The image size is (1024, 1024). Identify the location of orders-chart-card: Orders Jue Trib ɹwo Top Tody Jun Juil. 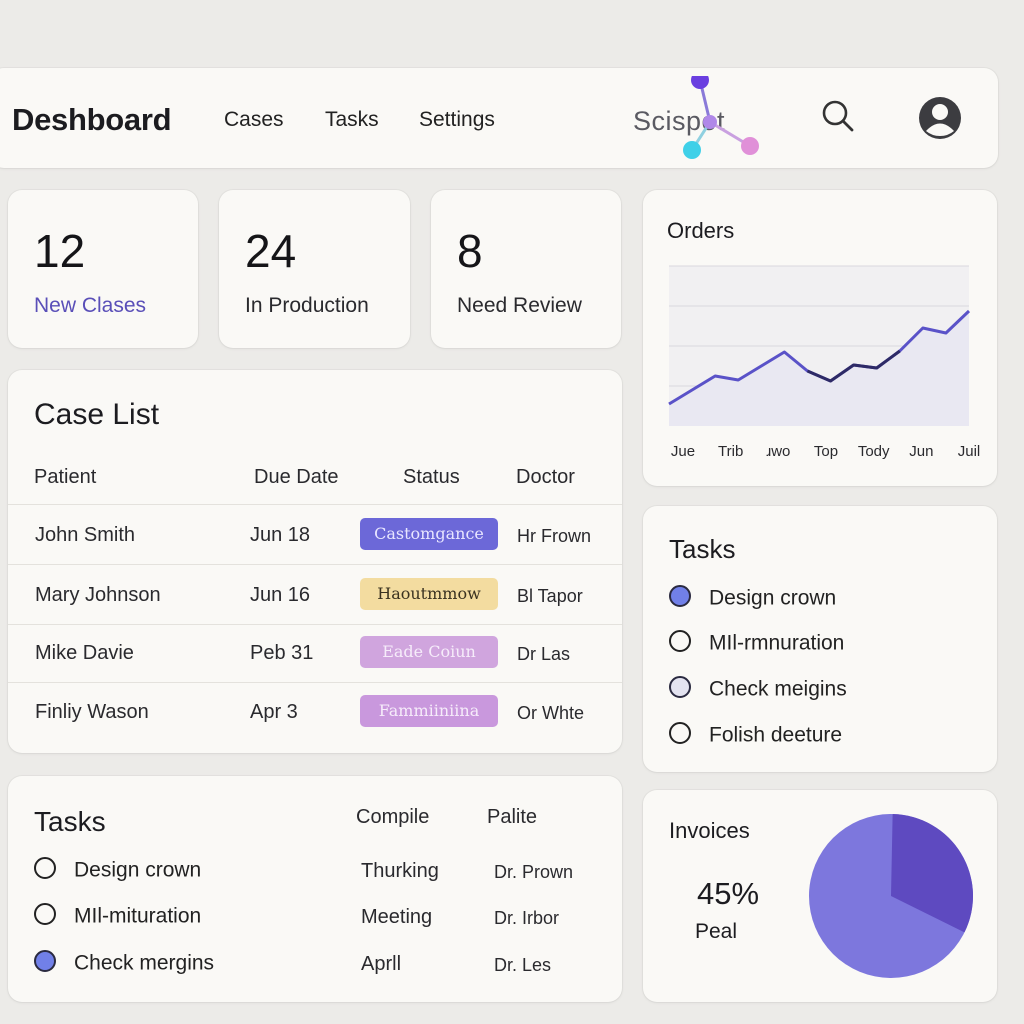
(820, 338).